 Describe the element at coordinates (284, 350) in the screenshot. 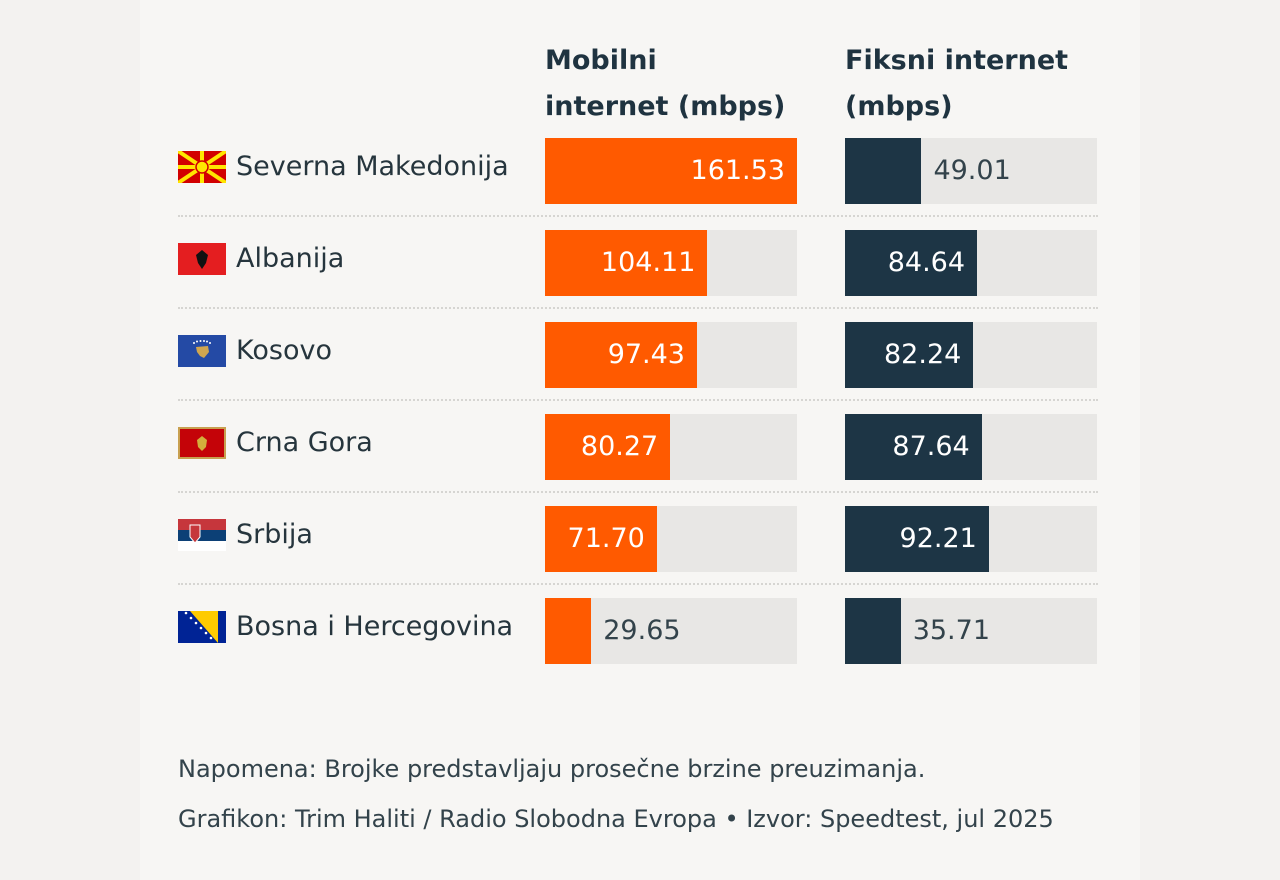

I see `country-label: Kosovo` at that location.